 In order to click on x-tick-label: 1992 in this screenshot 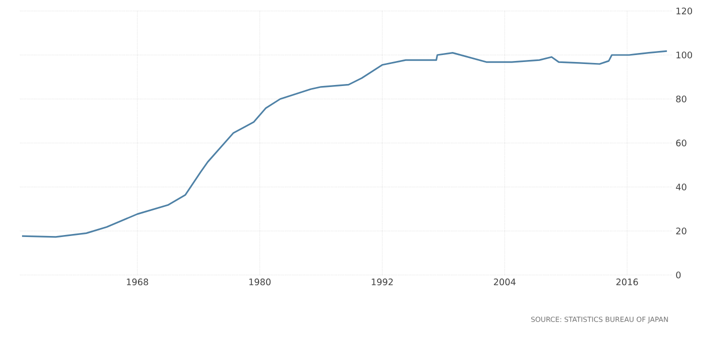, I will do `click(382, 282)`.